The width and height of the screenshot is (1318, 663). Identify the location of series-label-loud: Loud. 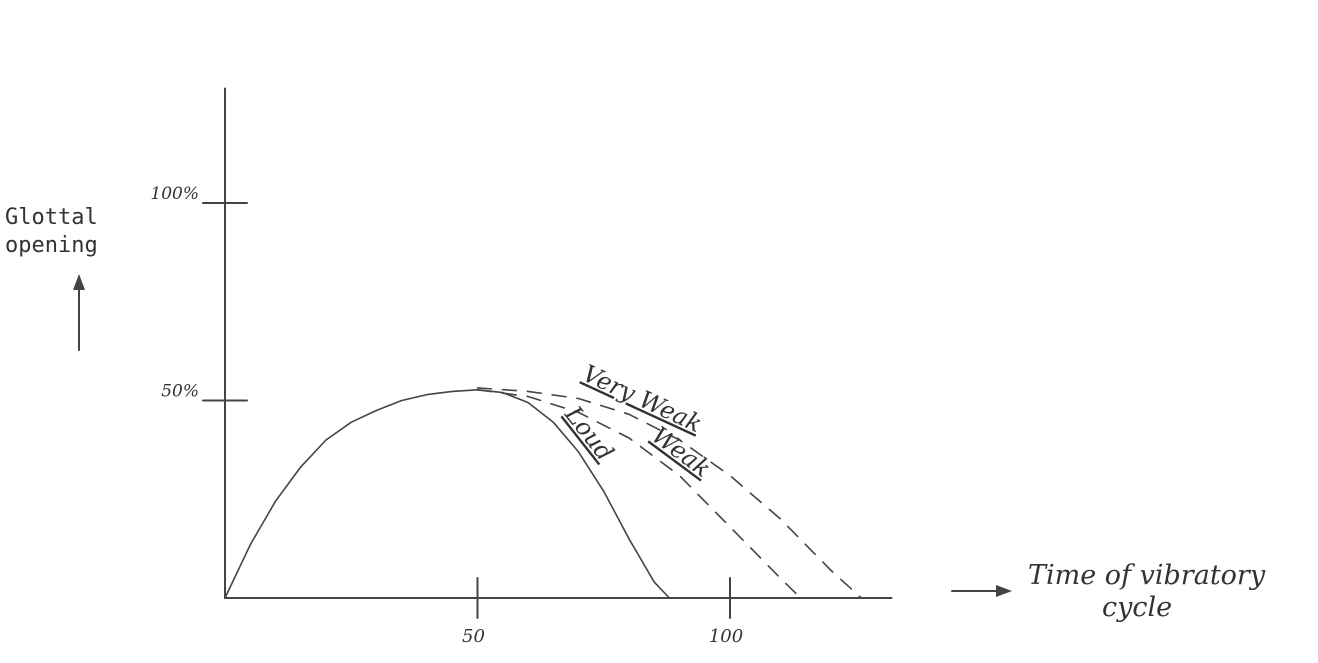
(589, 433).